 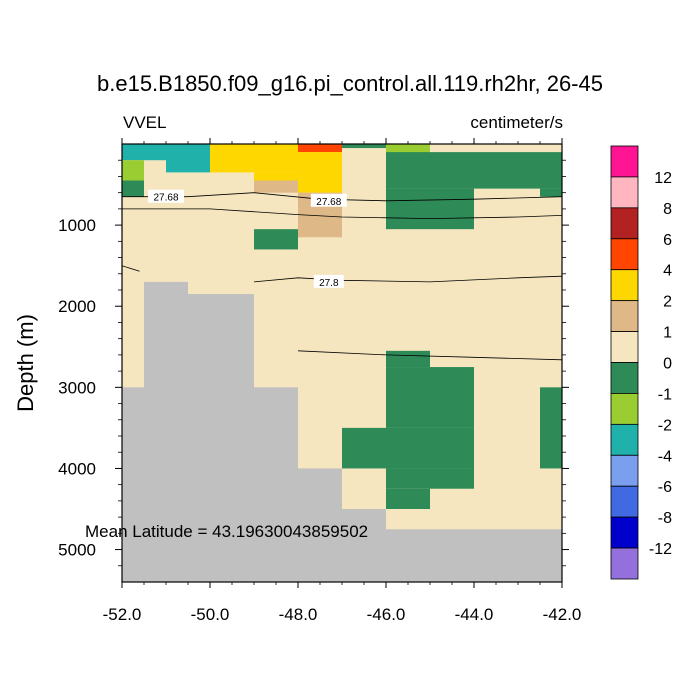 I want to click on x-tick-label: -50.0, so click(x=210, y=614).